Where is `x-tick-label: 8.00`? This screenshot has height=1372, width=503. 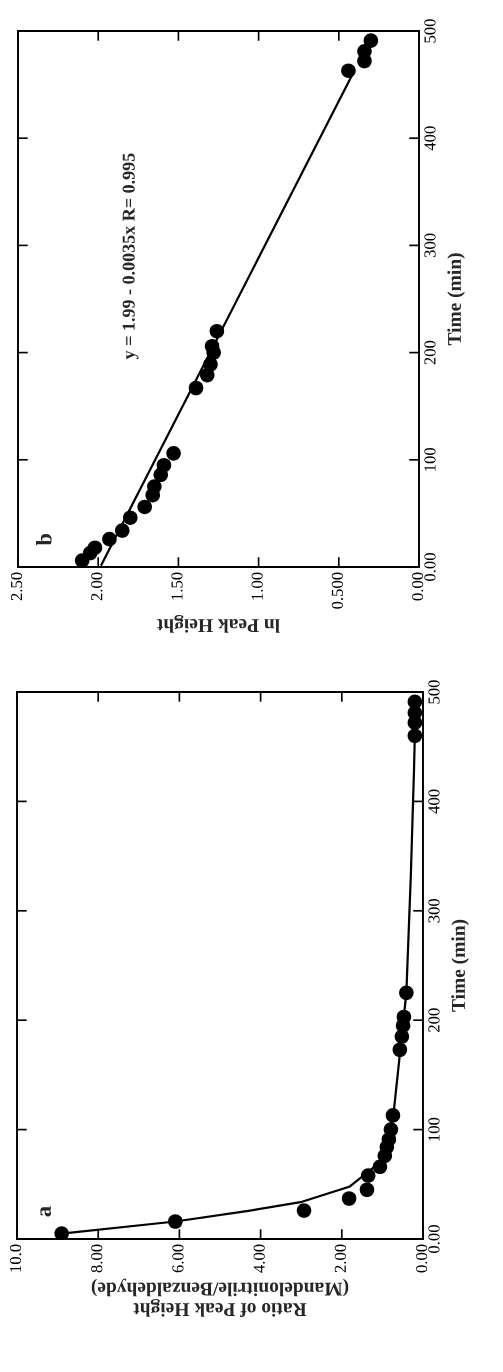 x-tick-label: 8.00 is located at coordinates (97, 1258).